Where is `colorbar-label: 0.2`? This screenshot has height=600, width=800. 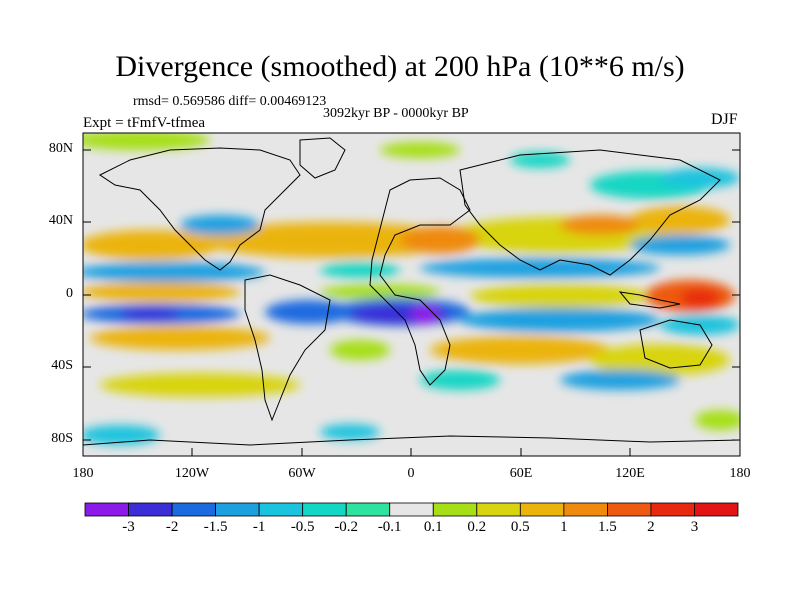
colorbar-label: 0.2 is located at coordinates (477, 527).